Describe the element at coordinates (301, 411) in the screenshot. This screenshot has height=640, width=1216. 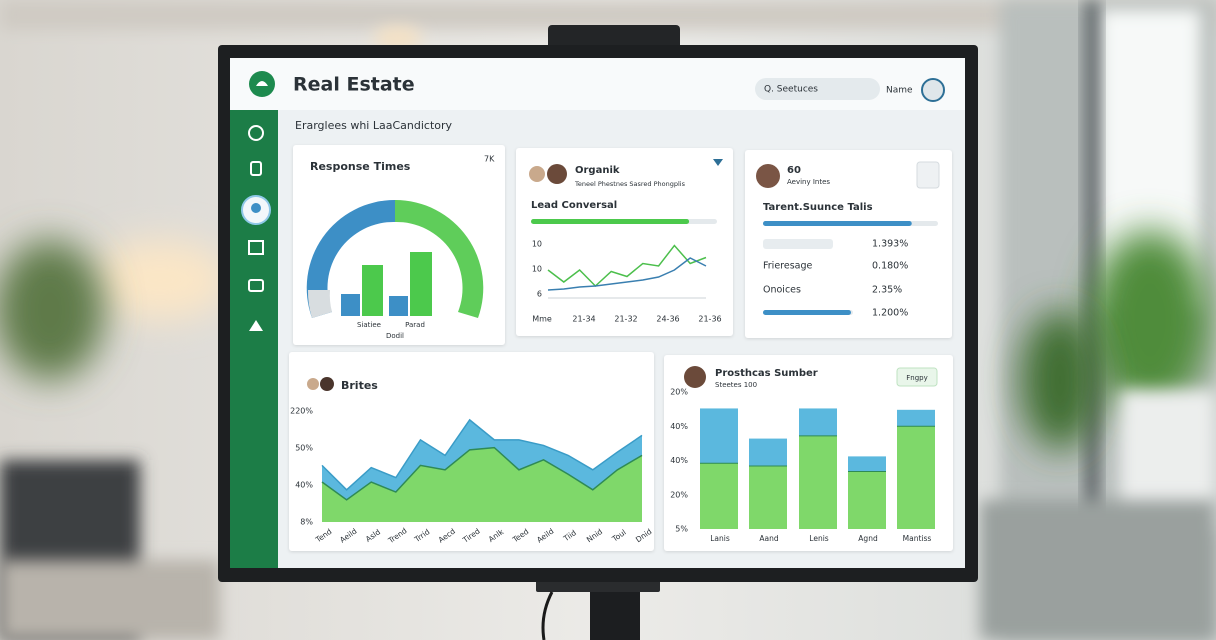
I see `y-tick-label: 220%` at that location.